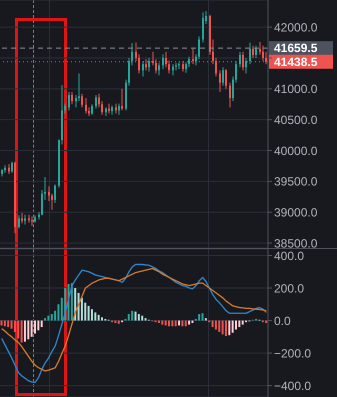 The width and height of the screenshot is (337, 397). Describe the element at coordinates (289, 255) in the screenshot. I see `y-tick-label: 400.0` at that location.